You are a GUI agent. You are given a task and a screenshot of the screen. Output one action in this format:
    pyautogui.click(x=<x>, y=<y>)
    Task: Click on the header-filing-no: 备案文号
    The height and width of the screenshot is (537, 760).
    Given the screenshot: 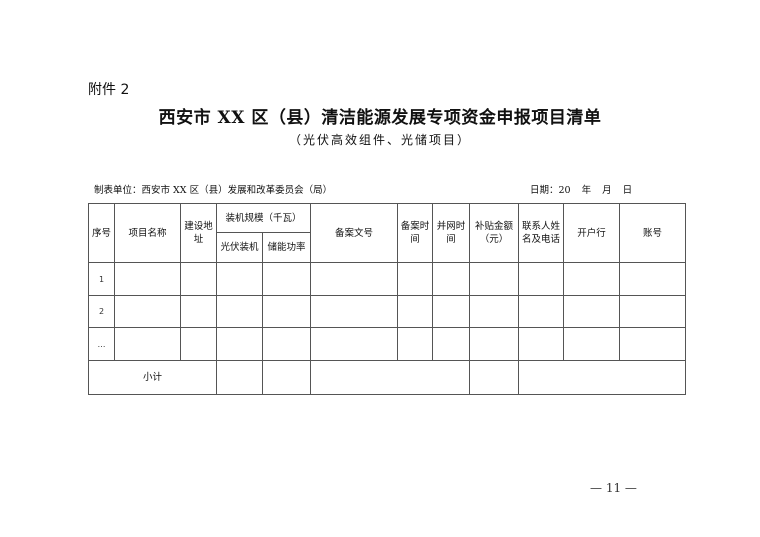 What is the action you would take?
    pyautogui.click(x=354, y=233)
    